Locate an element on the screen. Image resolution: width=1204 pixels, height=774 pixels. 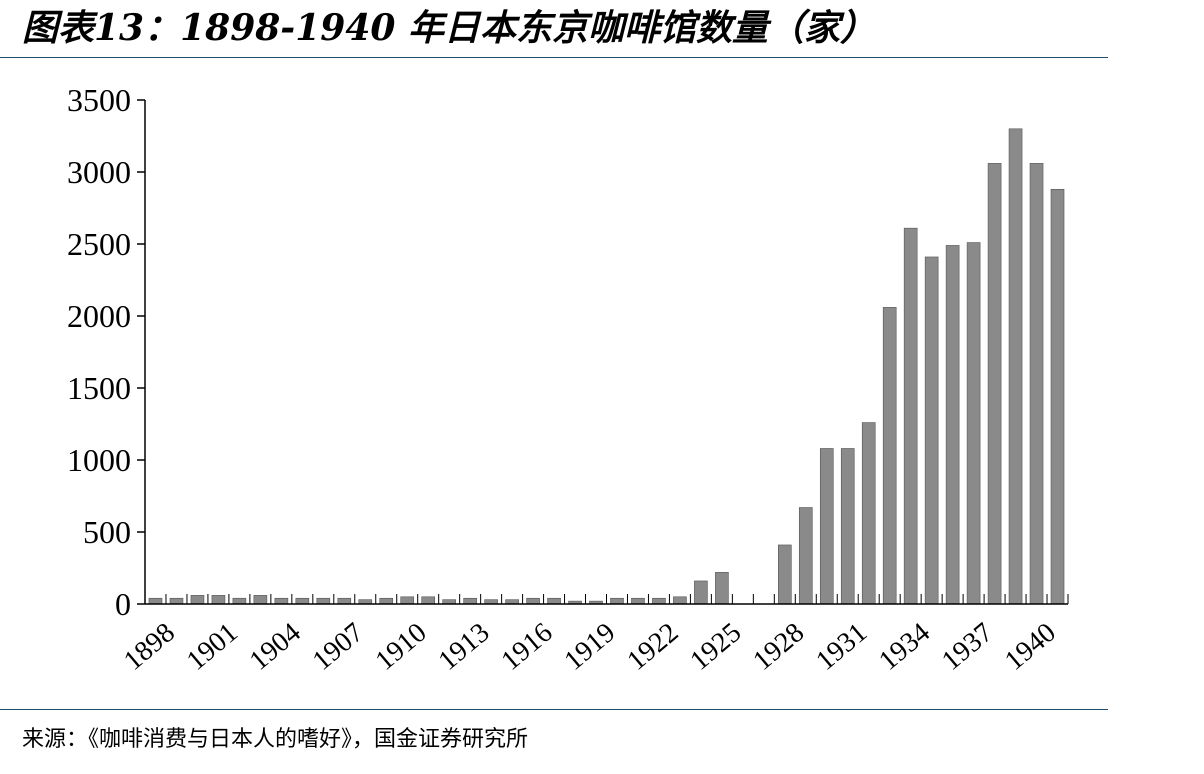
x-tick-label: 1901 is located at coordinates (212, 647).